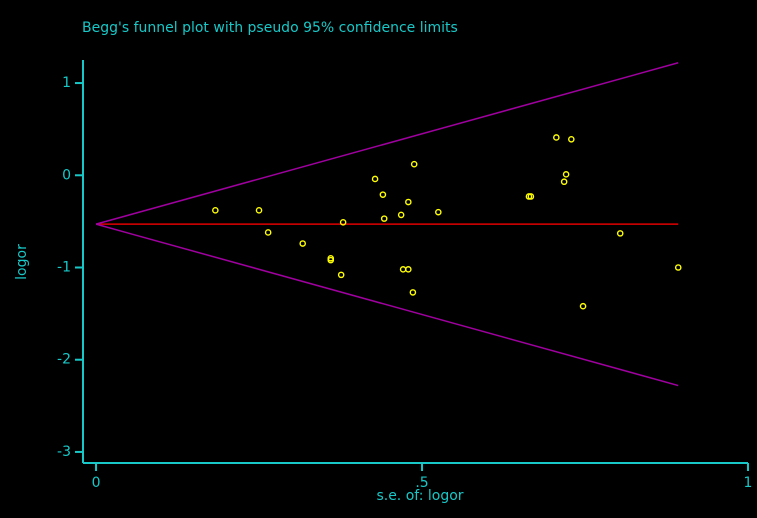 This screenshot has width=757, height=518. What do you see at coordinates (66, 175) in the screenshot?
I see `y-tick-label: 0` at bounding box center [66, 175].